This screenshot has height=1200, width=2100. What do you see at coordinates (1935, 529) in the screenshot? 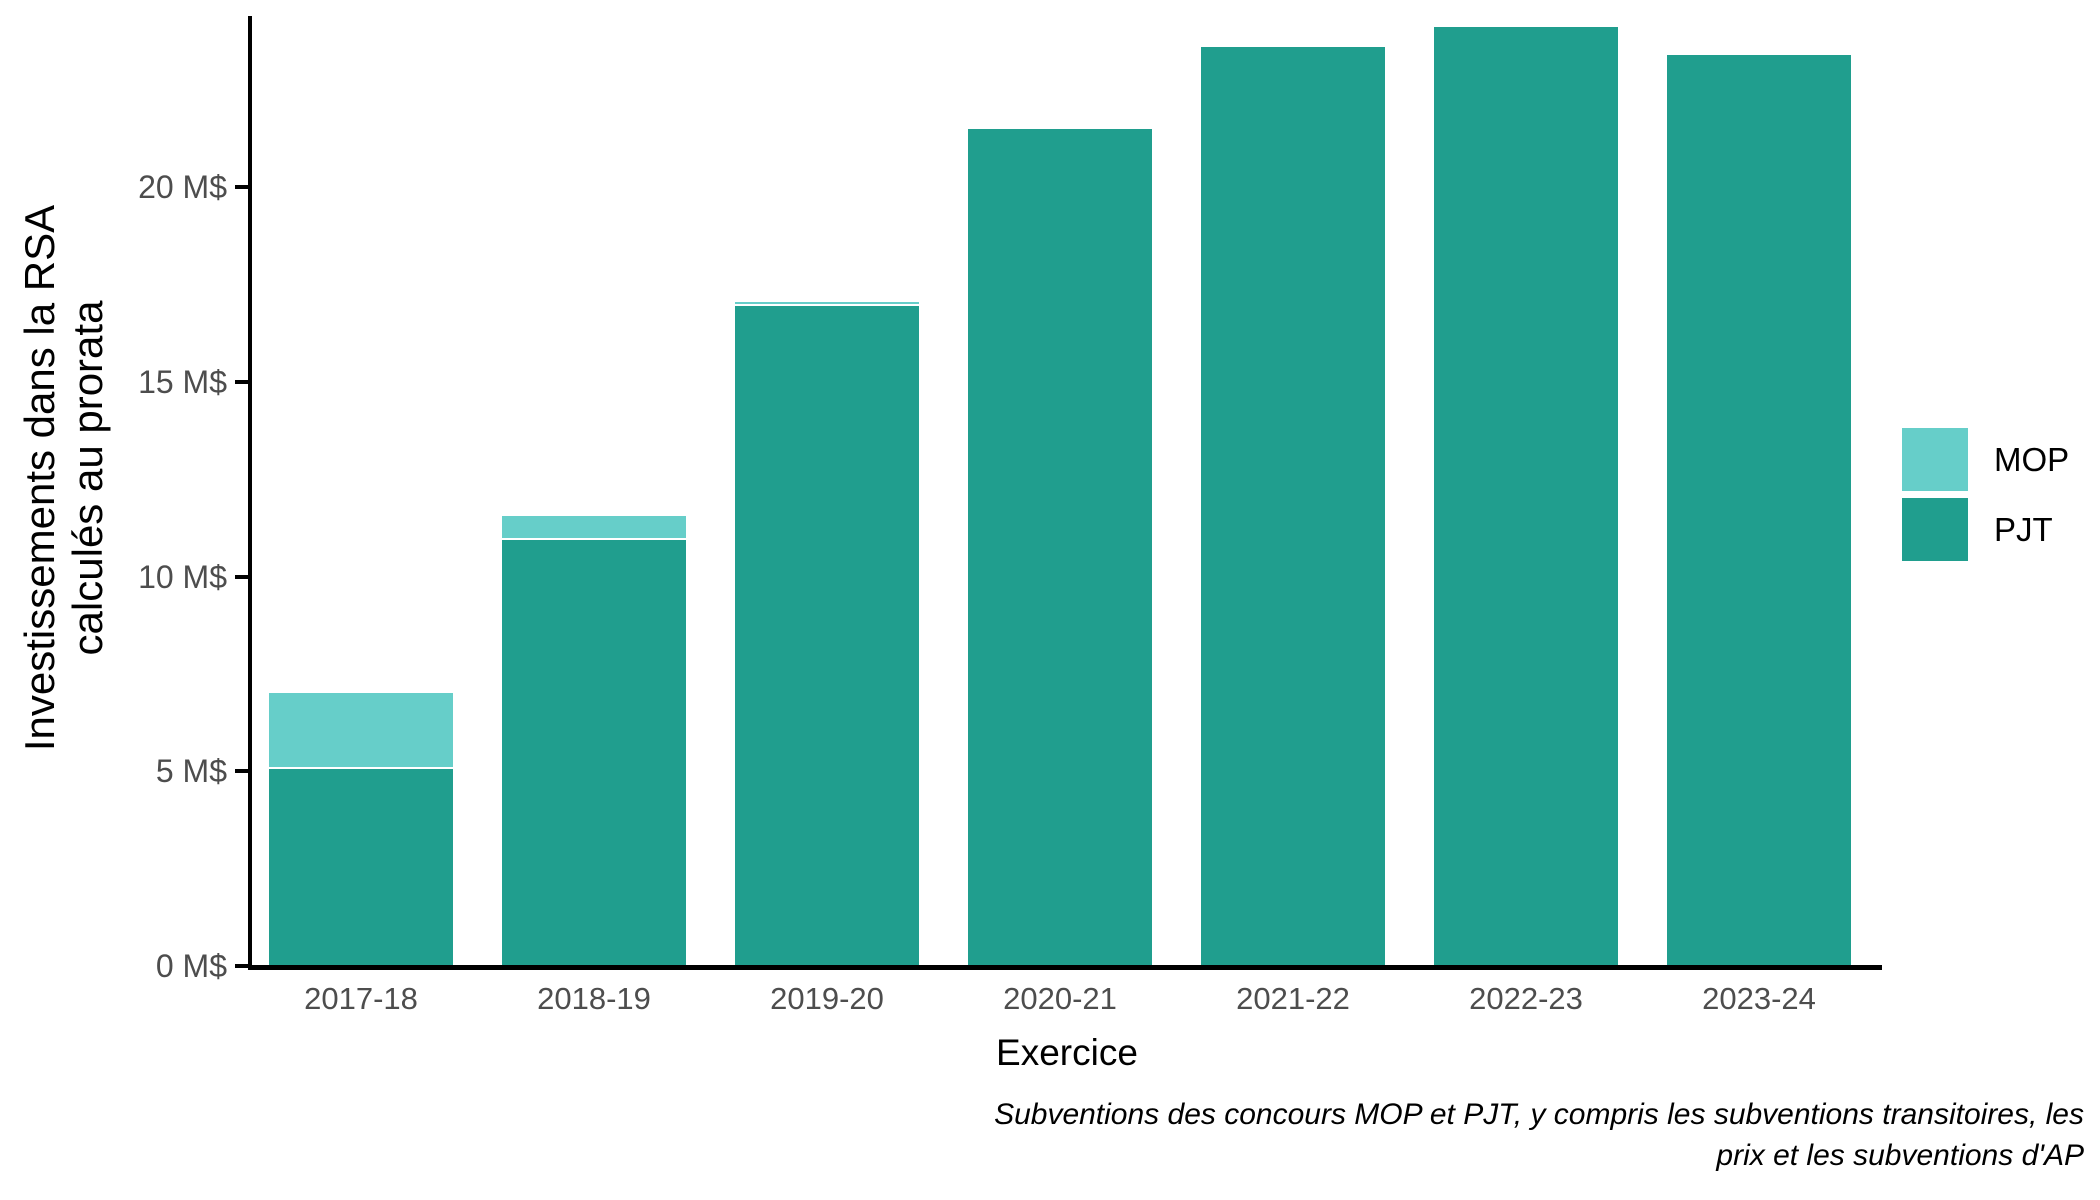
I see `legend-swatch-pjt` at bounding box center [1935, 529].